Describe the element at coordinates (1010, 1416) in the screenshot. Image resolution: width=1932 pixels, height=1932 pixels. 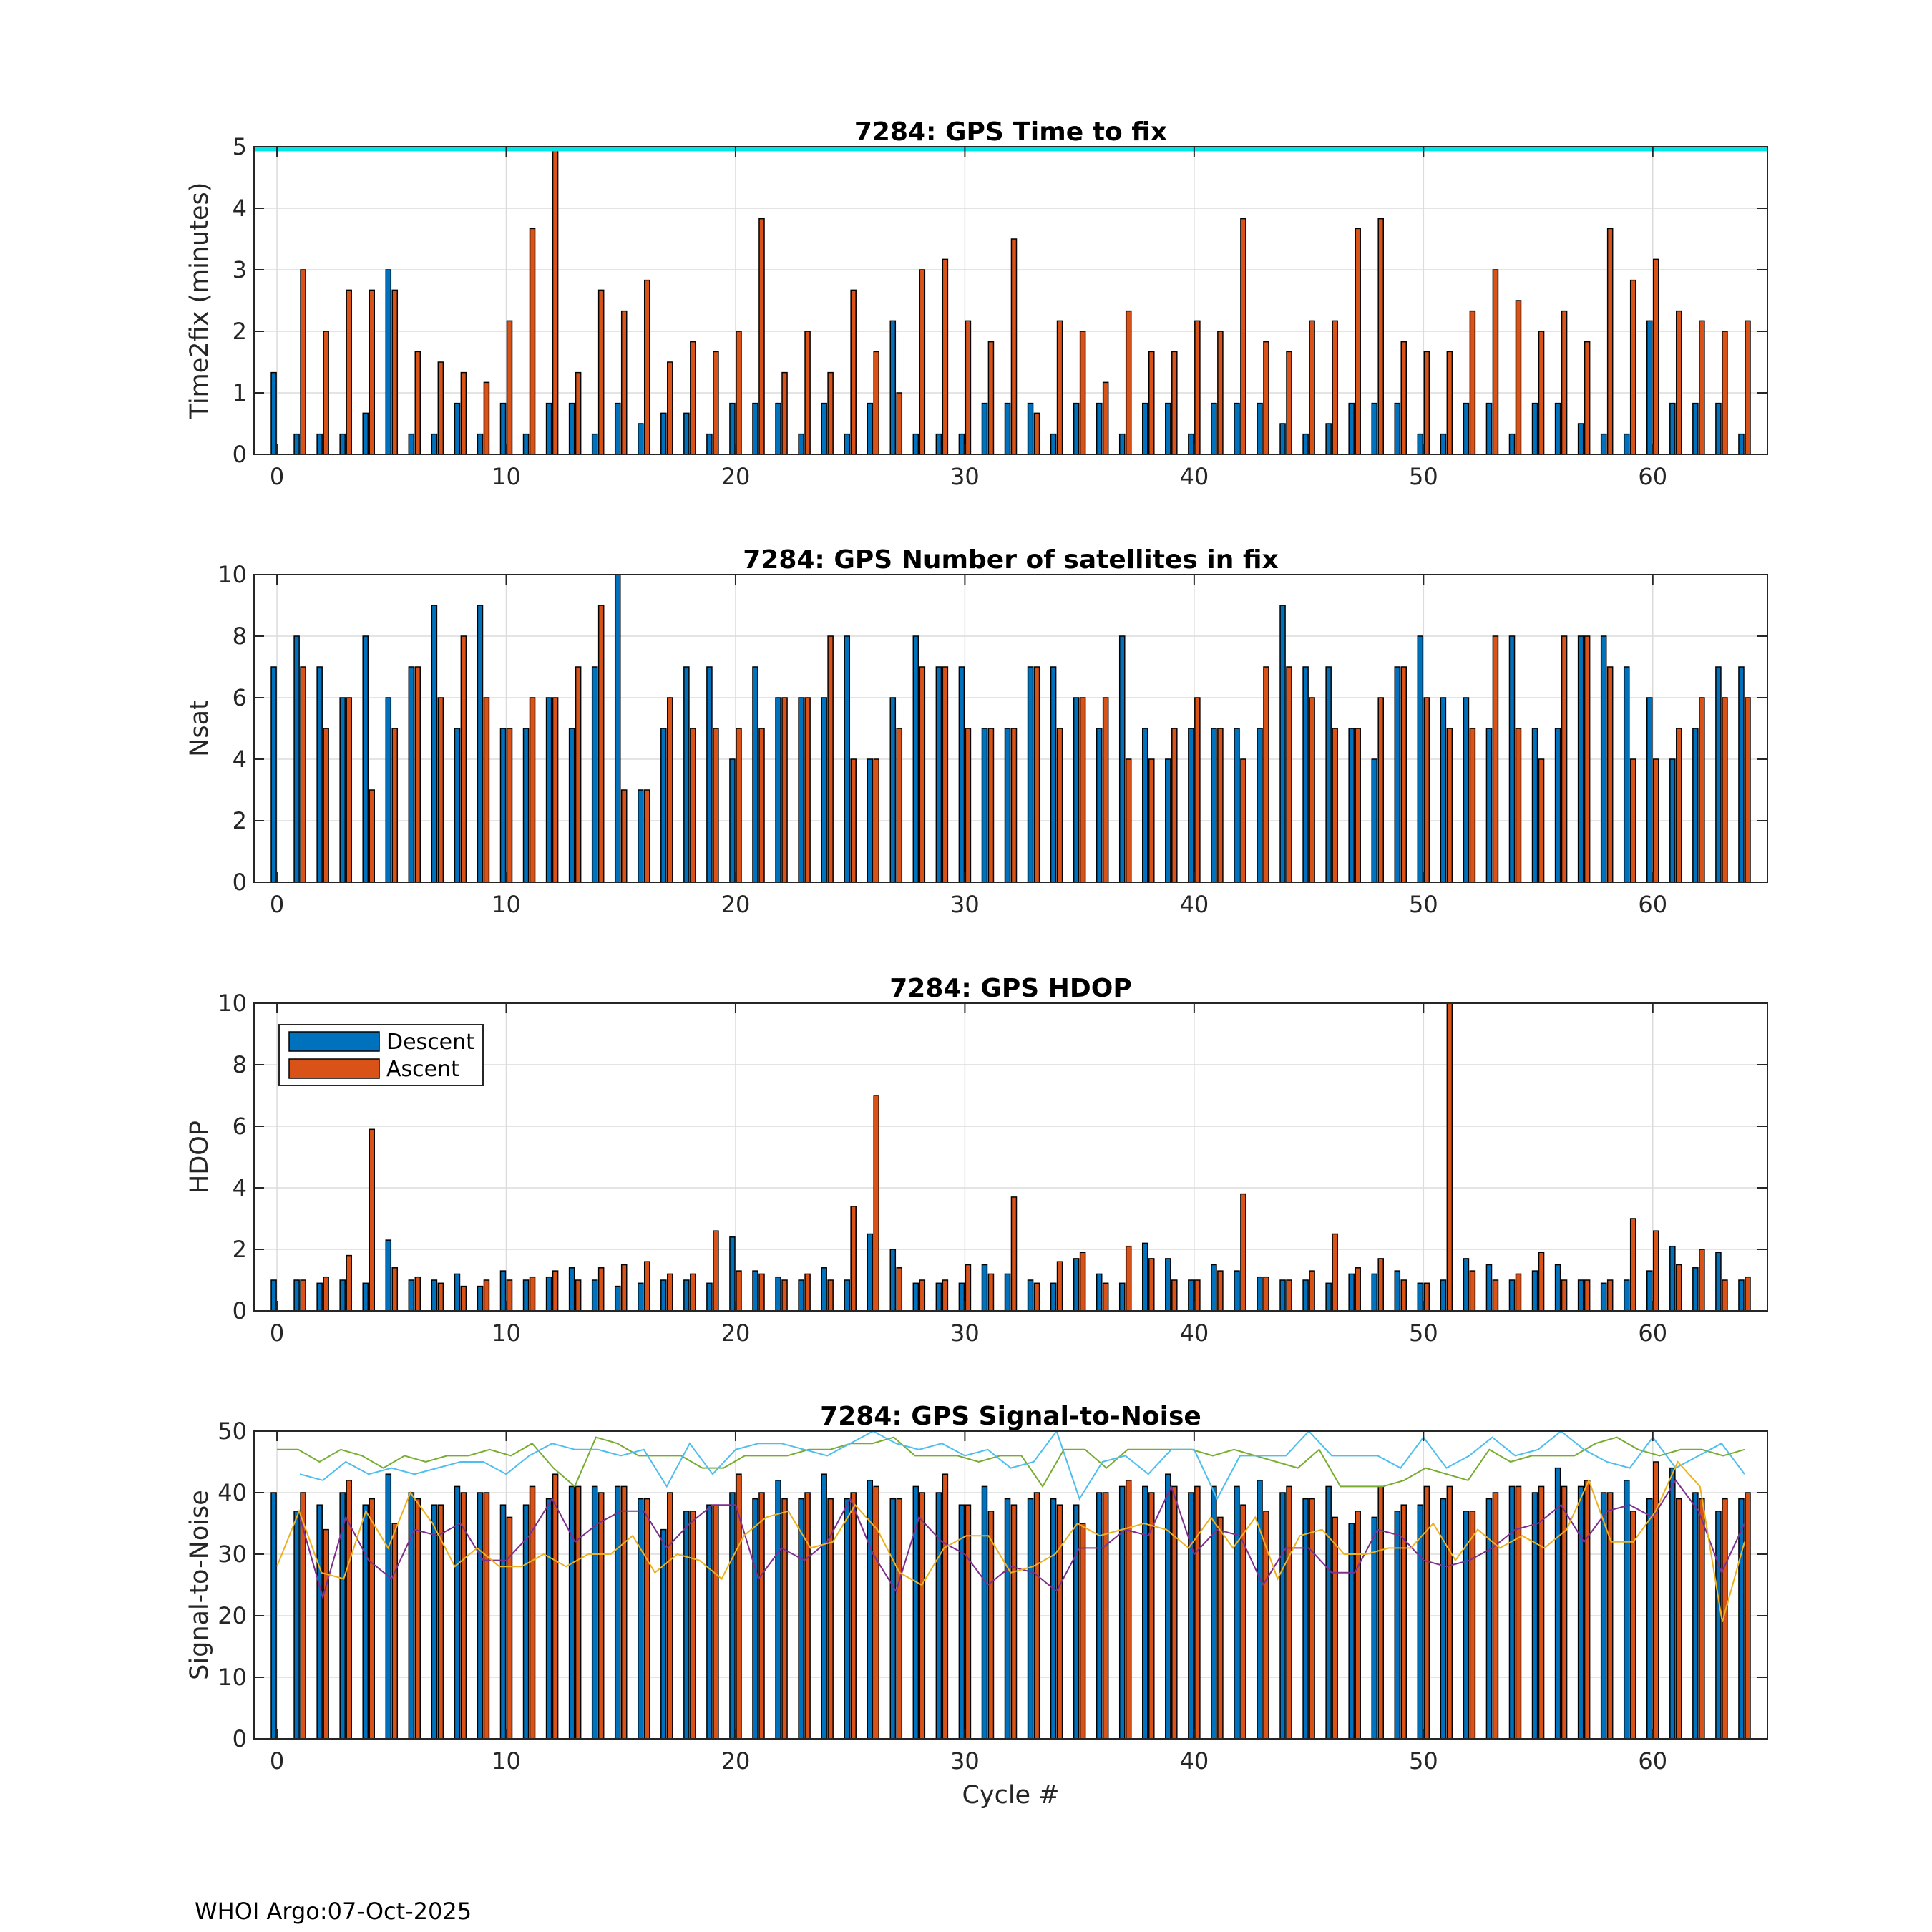
I see `chart-title: 7284: GPS Signal-to-Noise` at that location.